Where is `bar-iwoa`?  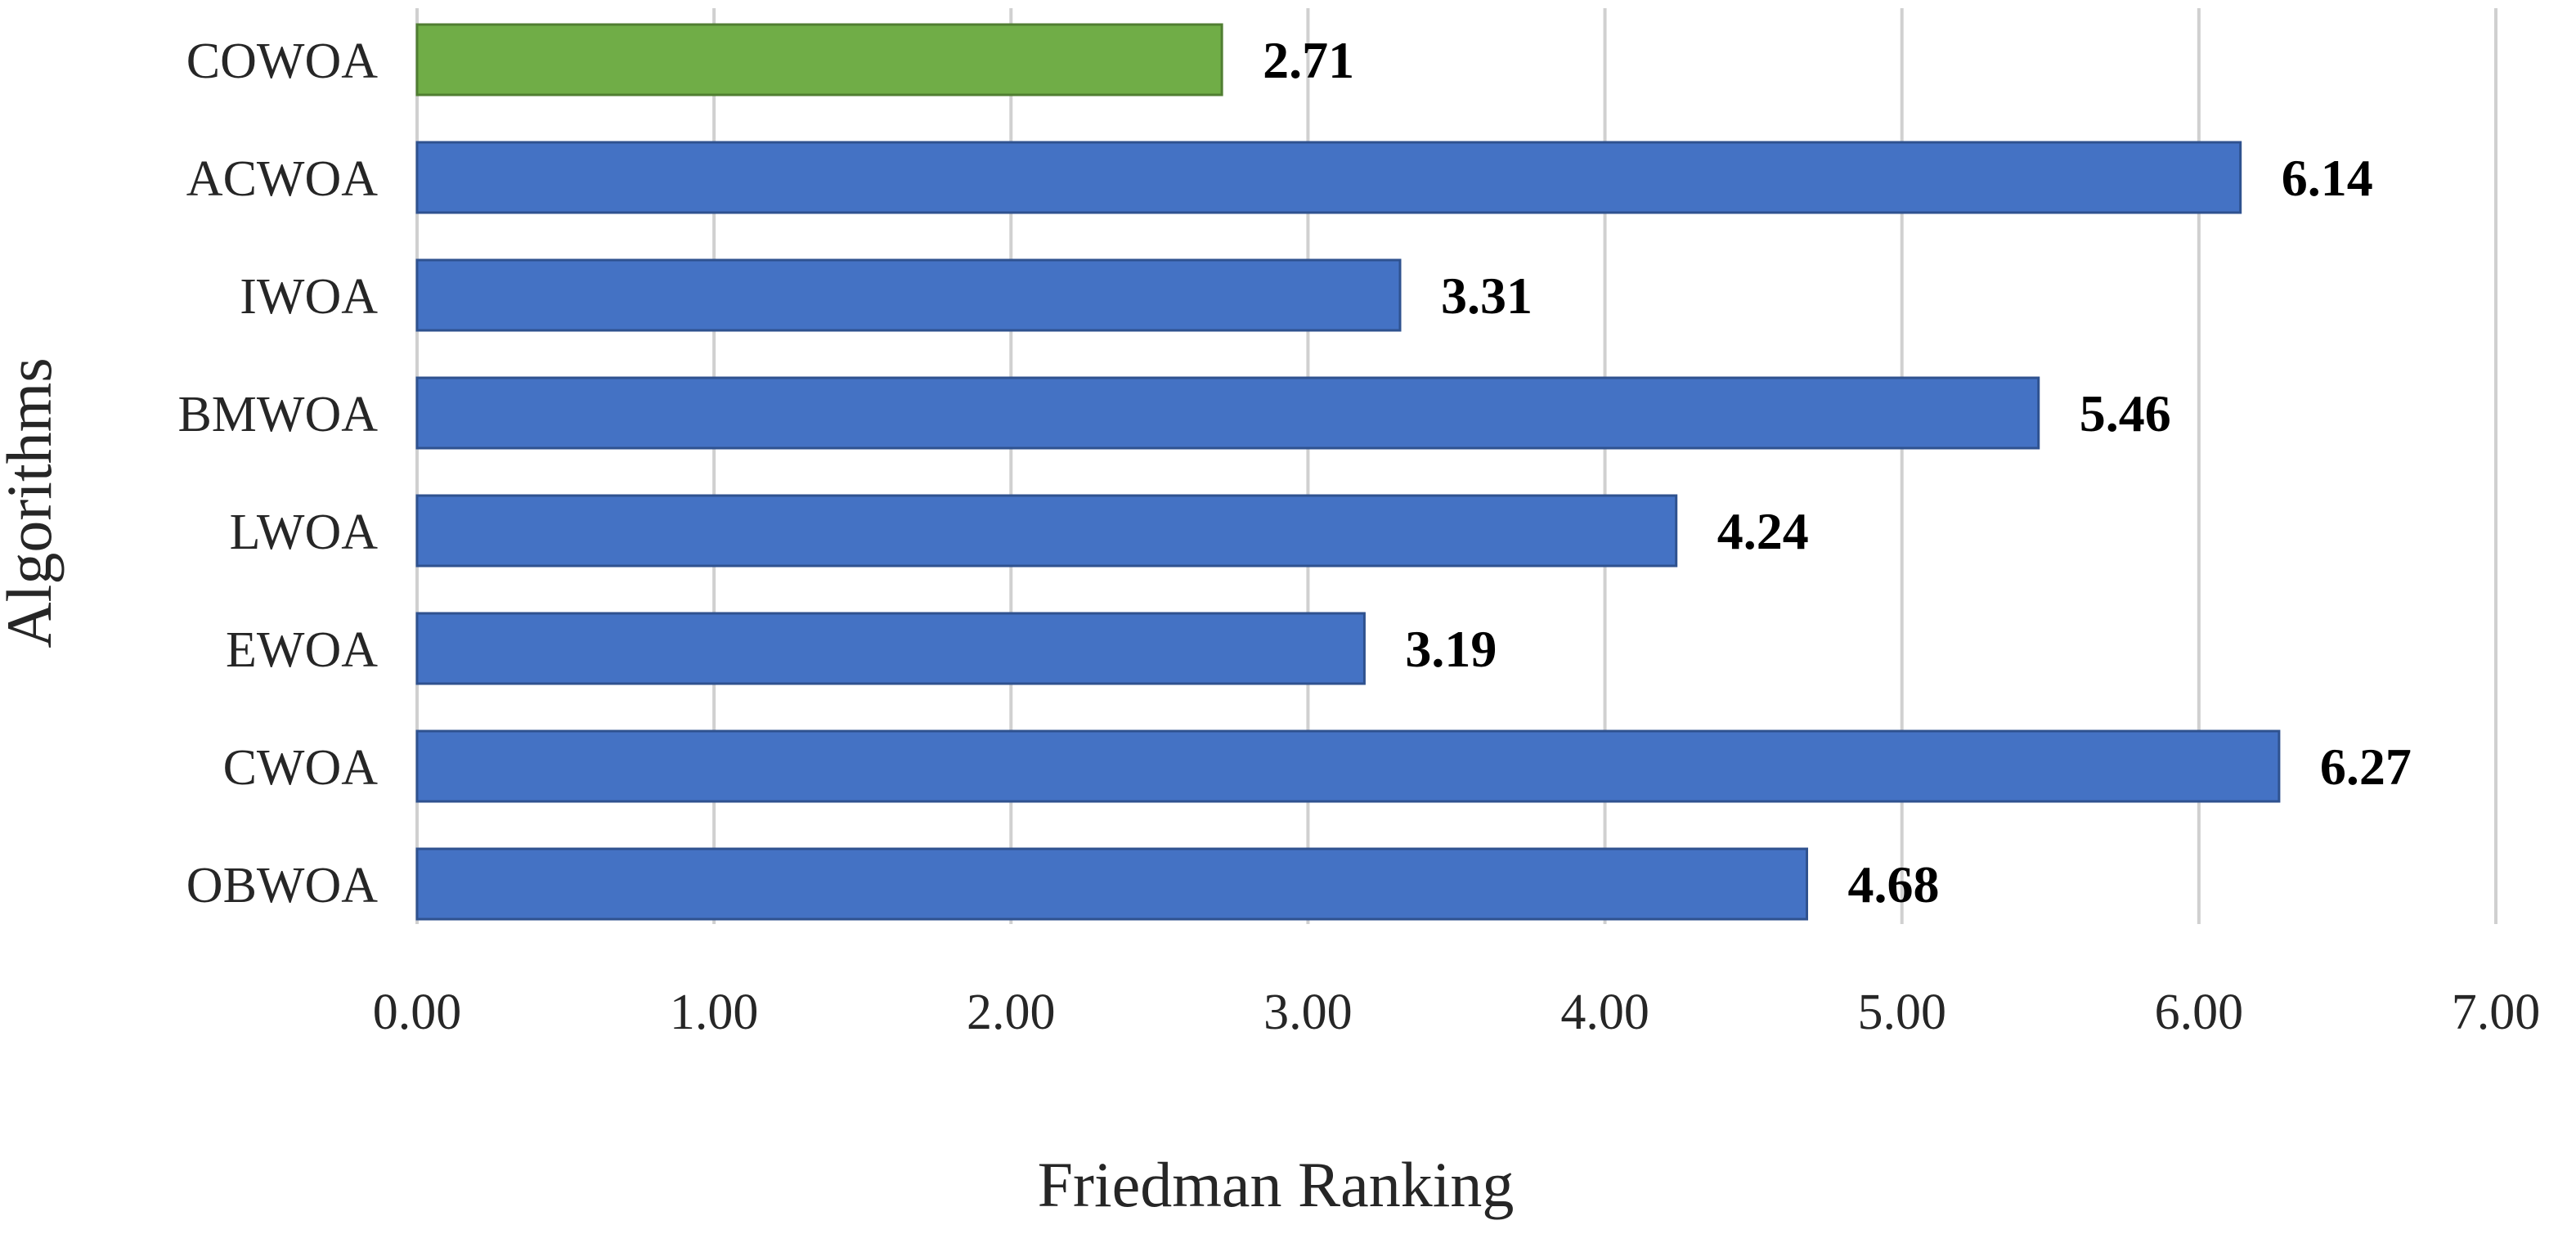 bar-iwoa is located at coordinates (908, 295).